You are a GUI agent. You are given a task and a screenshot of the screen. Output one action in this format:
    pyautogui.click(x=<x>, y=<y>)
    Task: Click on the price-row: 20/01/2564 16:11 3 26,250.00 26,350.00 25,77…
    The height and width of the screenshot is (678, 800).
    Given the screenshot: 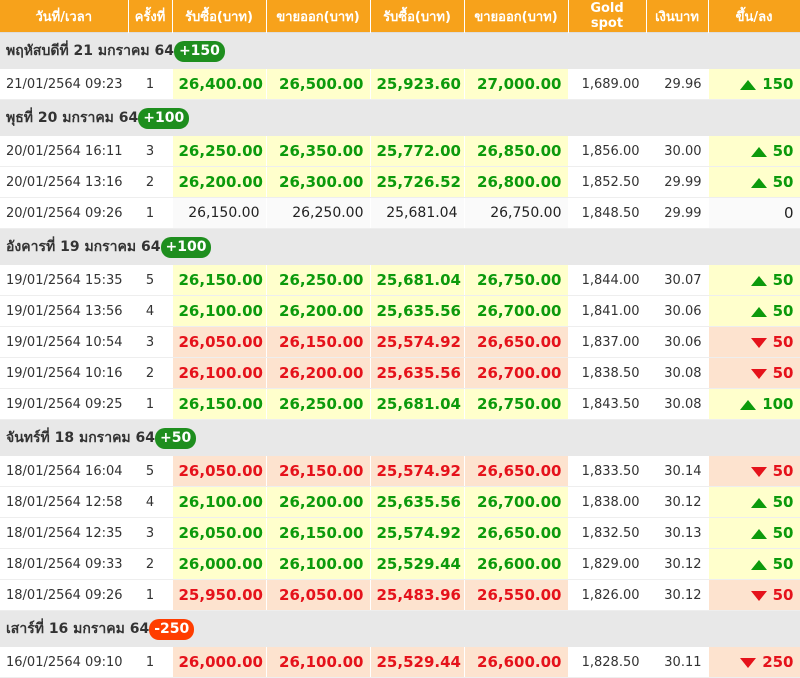 What is the action you would take?
    pyautogui.click(x=400, y=151)
    